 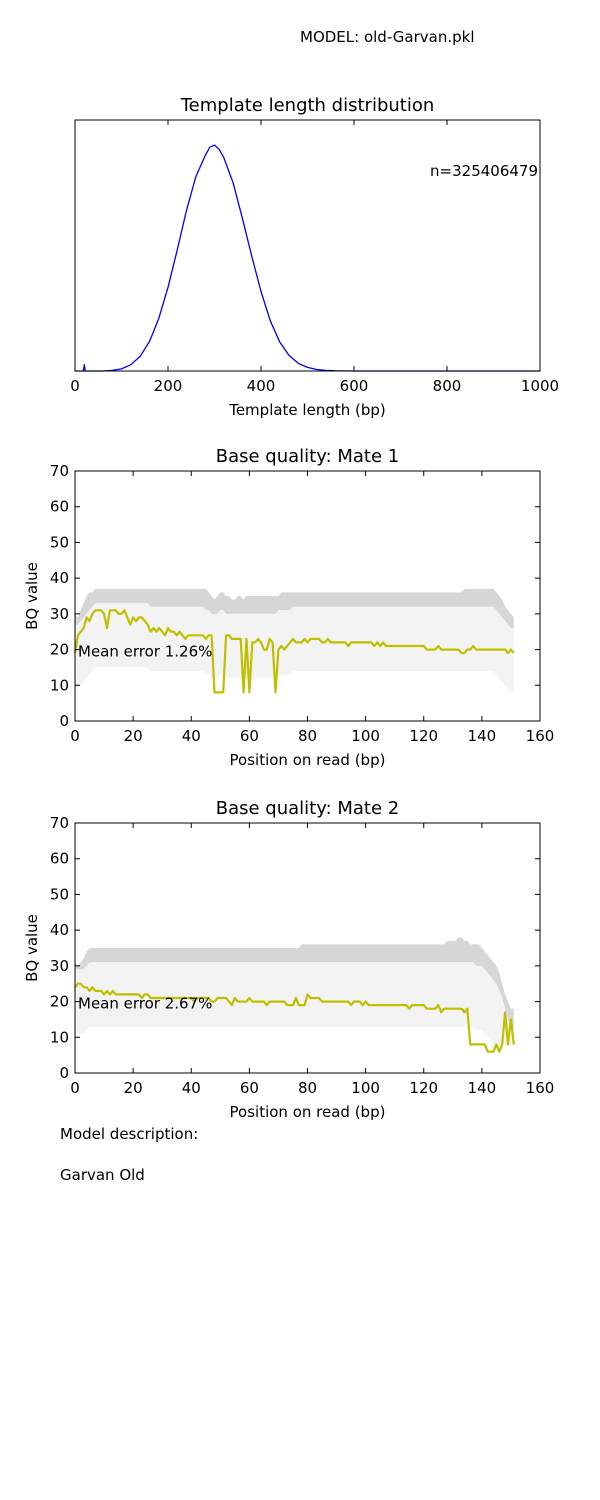 What do you see at coordinates (447, 386) in the screenshot?
I see `x-tick-label: 800` at bounding box center [447, 386].